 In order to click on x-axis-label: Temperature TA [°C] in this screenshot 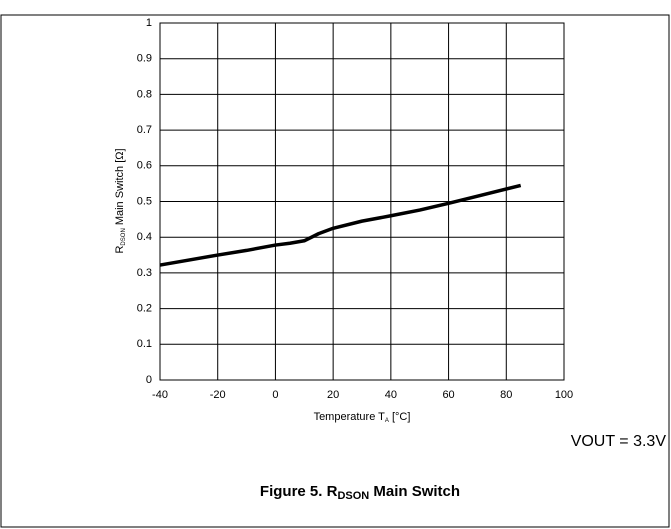, I will do `click(362, 417)`.